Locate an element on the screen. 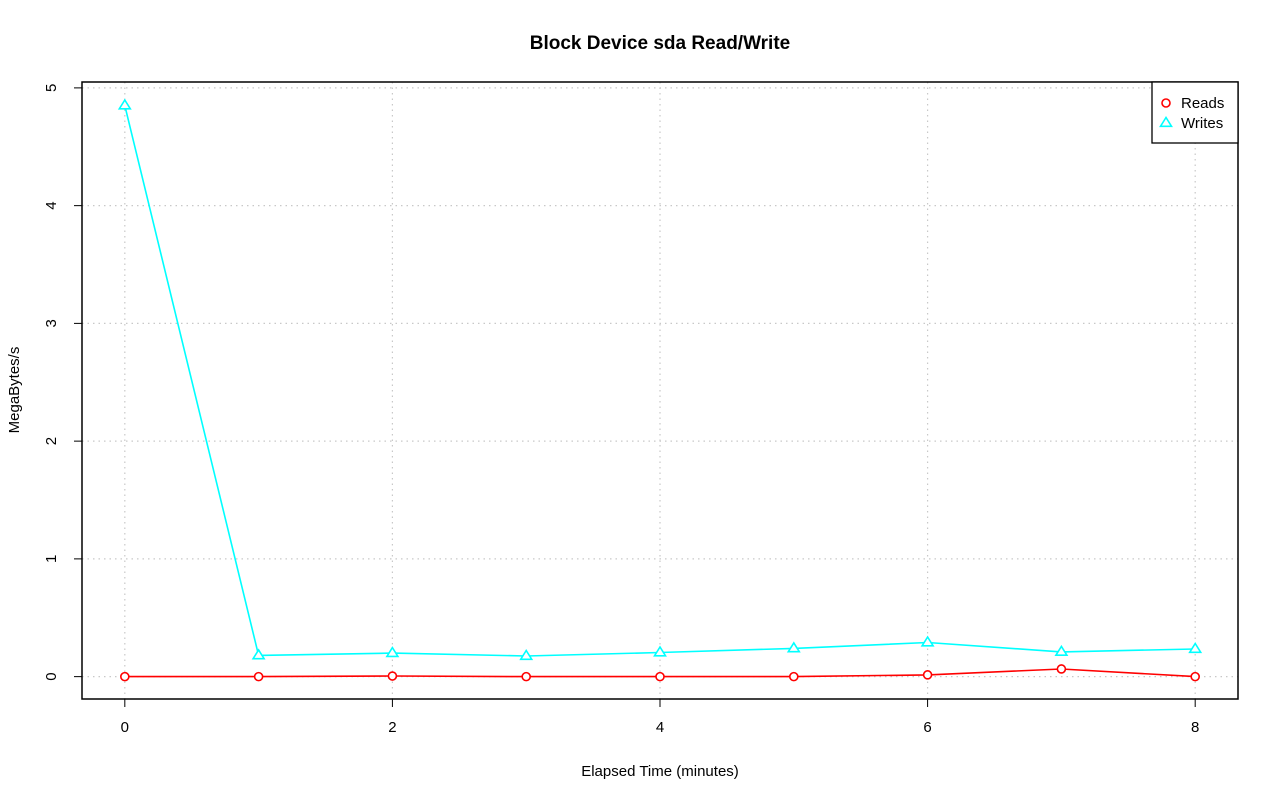  x-tick-label: 8 is located at coordinates (1195, 727).